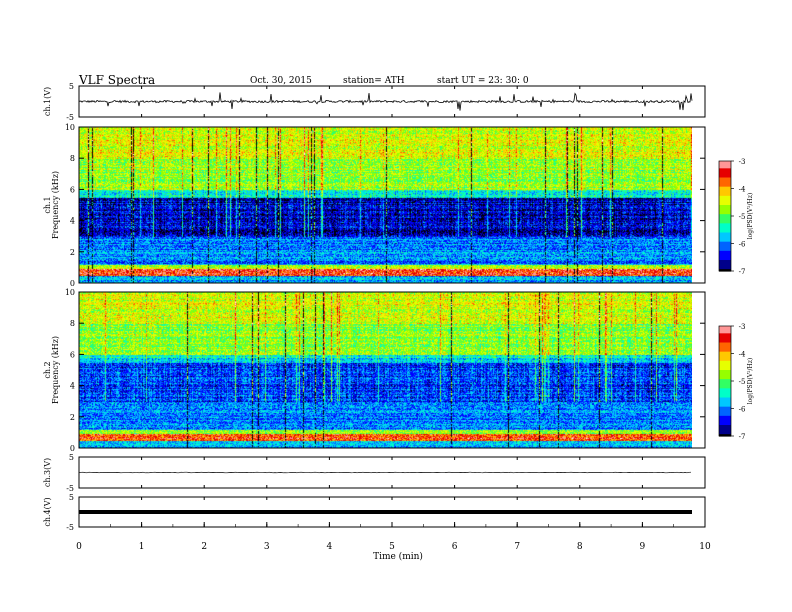 The width and height of the screenshot is (792, 612). What do you see at coordinates (47, 472) in the screenshot?
I see `waveform-ylabel: ch.3(V)` at bounding box center [47, 472].